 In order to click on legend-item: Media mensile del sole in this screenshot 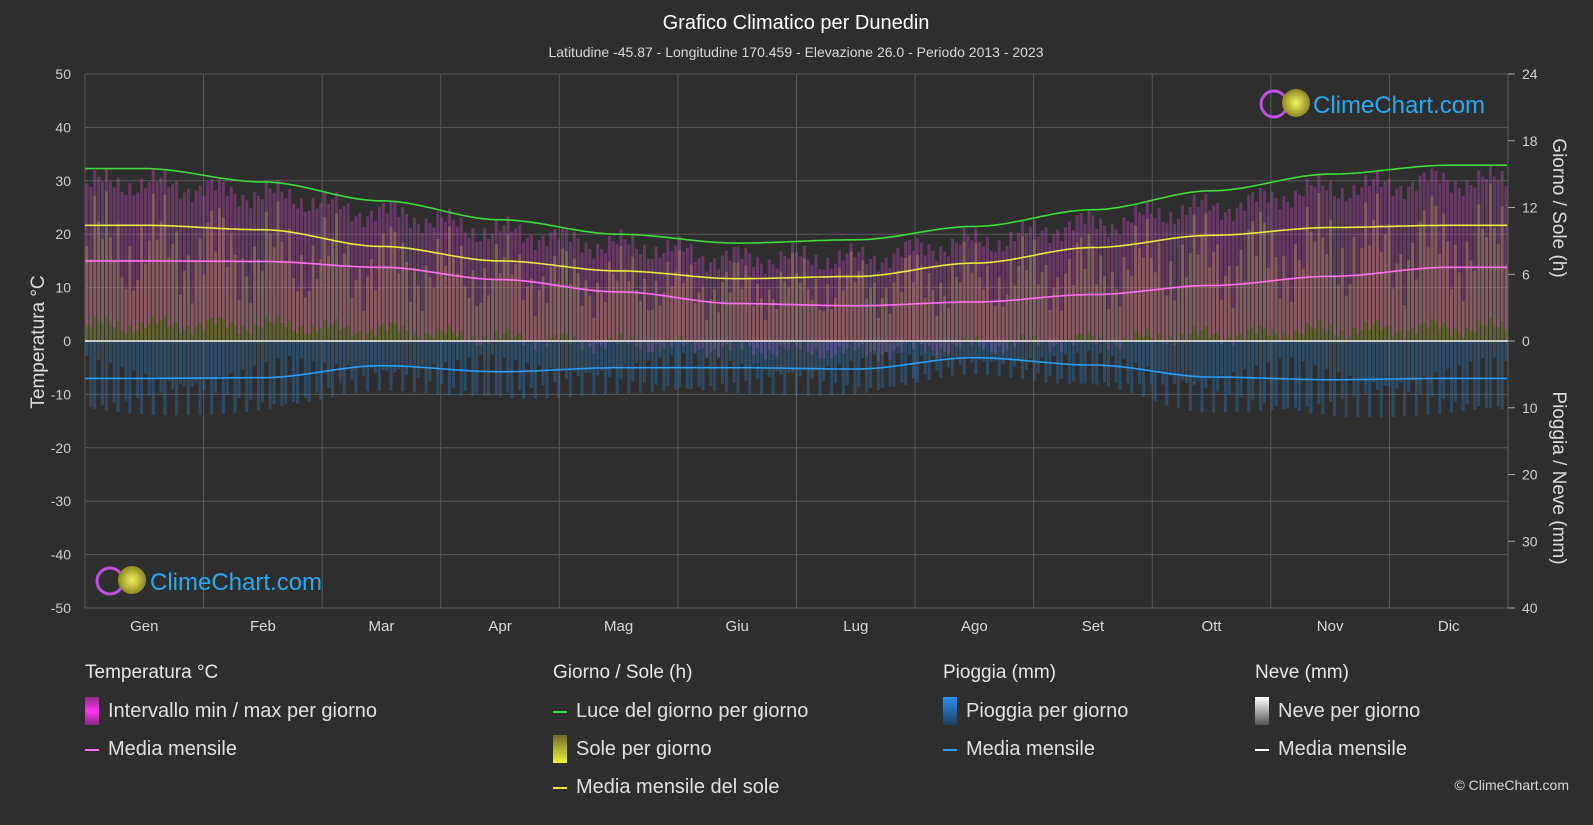, I will do `click(680, 795)`.